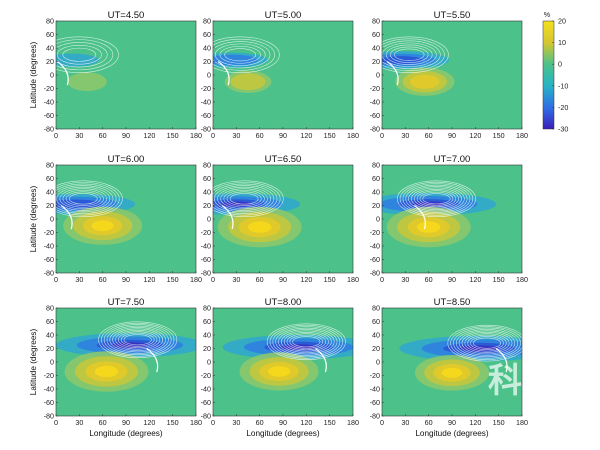 The width and height of the screenshot is (600, 450). I want to click on panel-title: UT=7.00, so click(452, 159).